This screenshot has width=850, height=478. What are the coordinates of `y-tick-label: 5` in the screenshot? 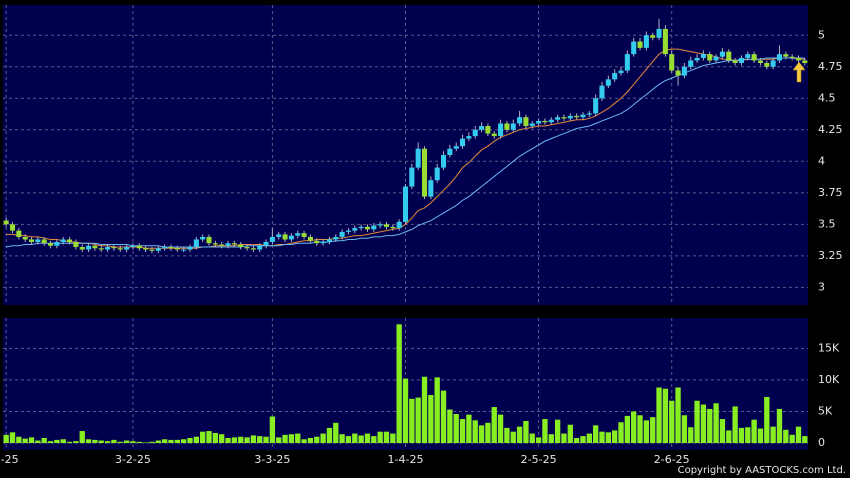 It's located at (821, 34).